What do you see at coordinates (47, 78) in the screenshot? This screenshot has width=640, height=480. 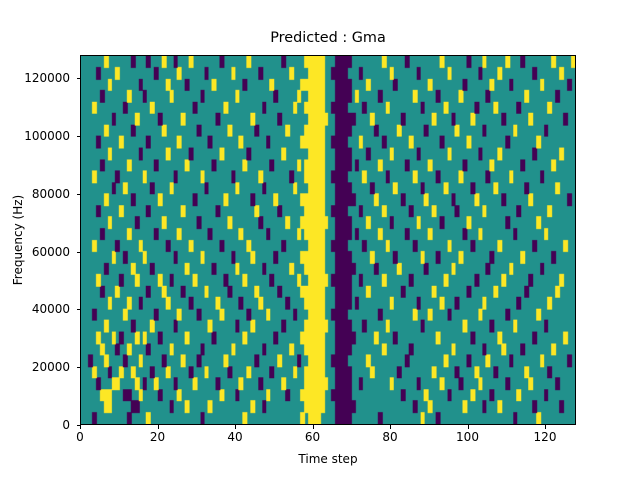 I see `y-tick-label: 120000` at bounding box center [47, 78].